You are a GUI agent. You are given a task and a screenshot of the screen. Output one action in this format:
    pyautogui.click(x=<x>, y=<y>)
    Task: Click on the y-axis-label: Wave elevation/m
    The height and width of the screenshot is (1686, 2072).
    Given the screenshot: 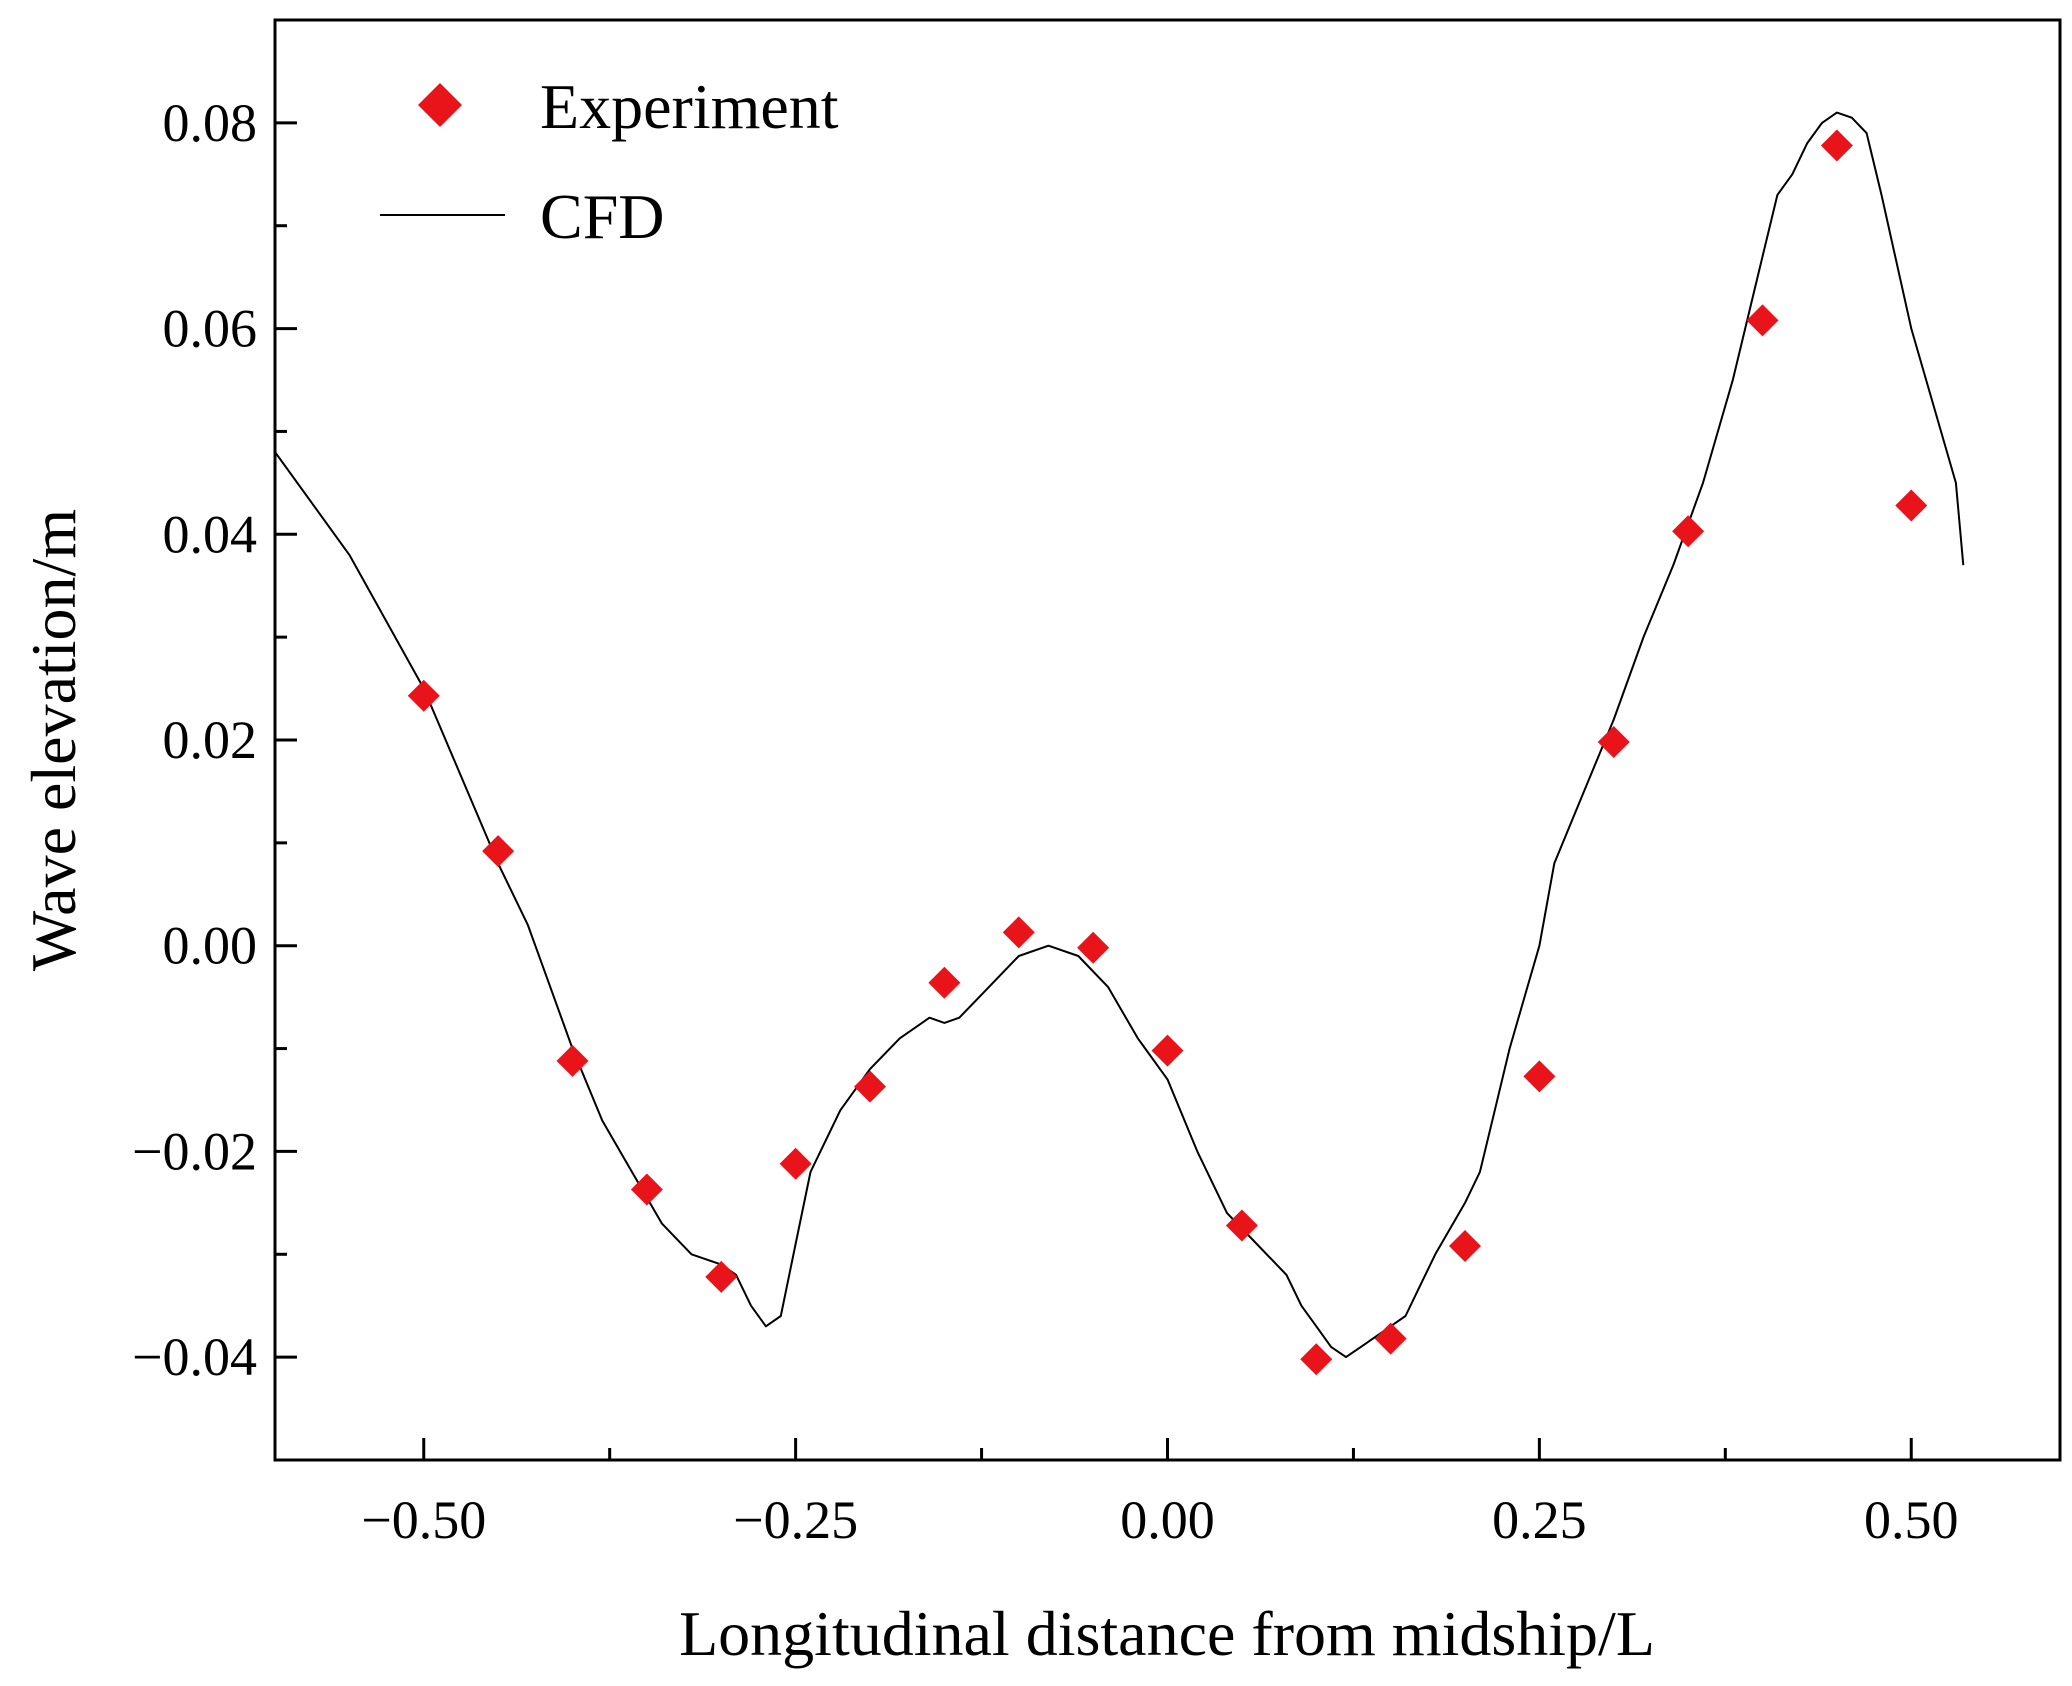 What is the action you would take?
    pyautogui.click(x=53, y=740)
    